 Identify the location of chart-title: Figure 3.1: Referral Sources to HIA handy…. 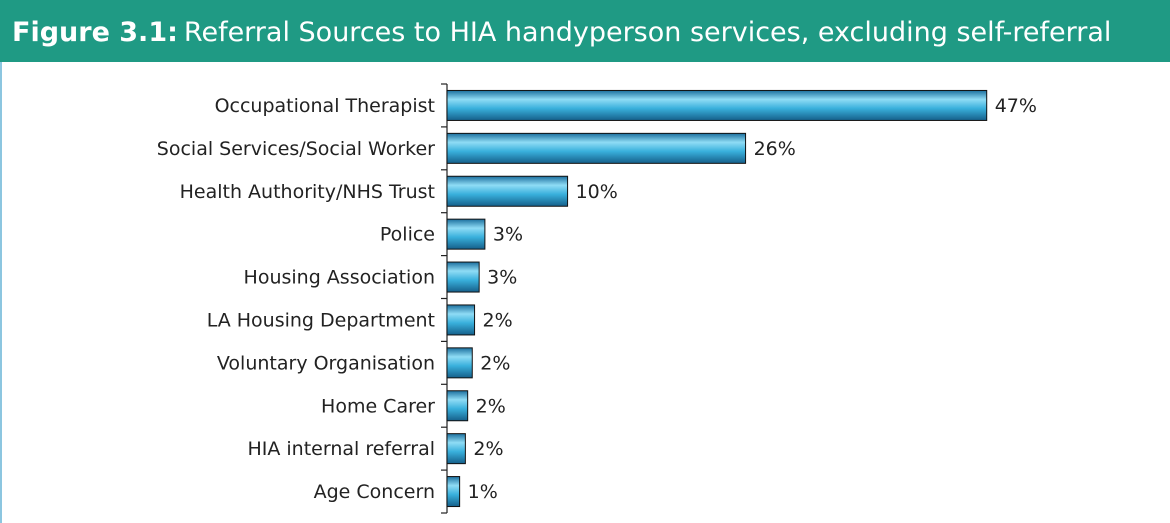
(561, 32).